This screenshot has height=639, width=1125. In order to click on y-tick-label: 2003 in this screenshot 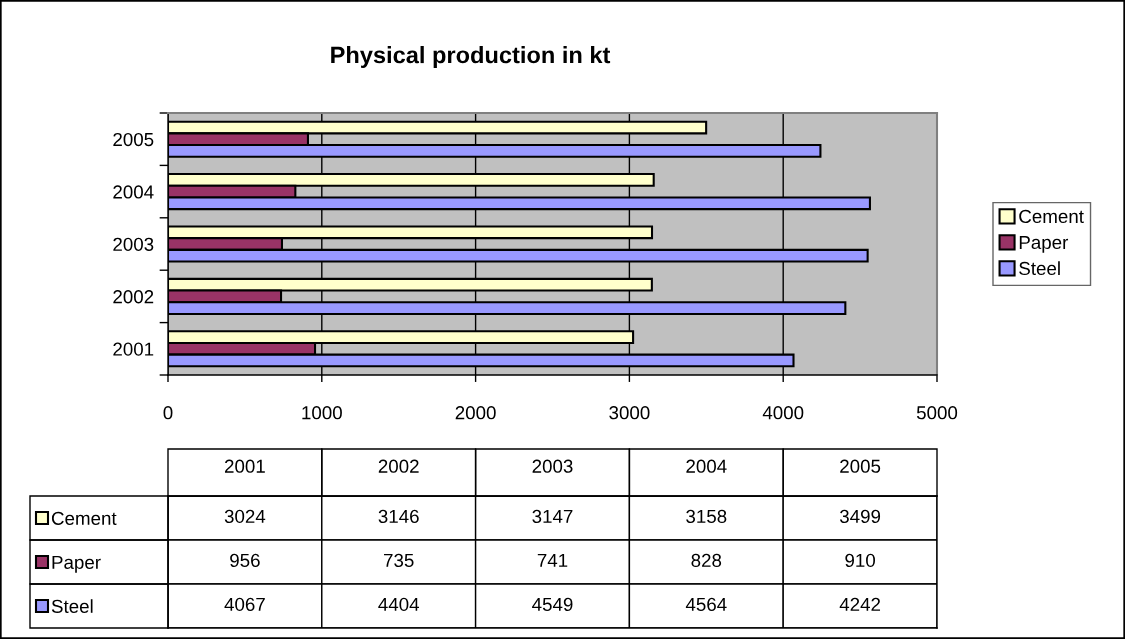, I will do `click(133, 244)`.